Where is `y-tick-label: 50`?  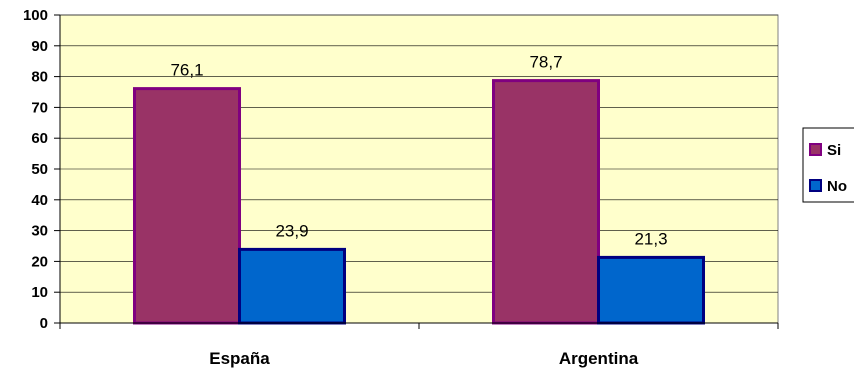
y-tick-label: 50 is located at coordinates (39, 169).